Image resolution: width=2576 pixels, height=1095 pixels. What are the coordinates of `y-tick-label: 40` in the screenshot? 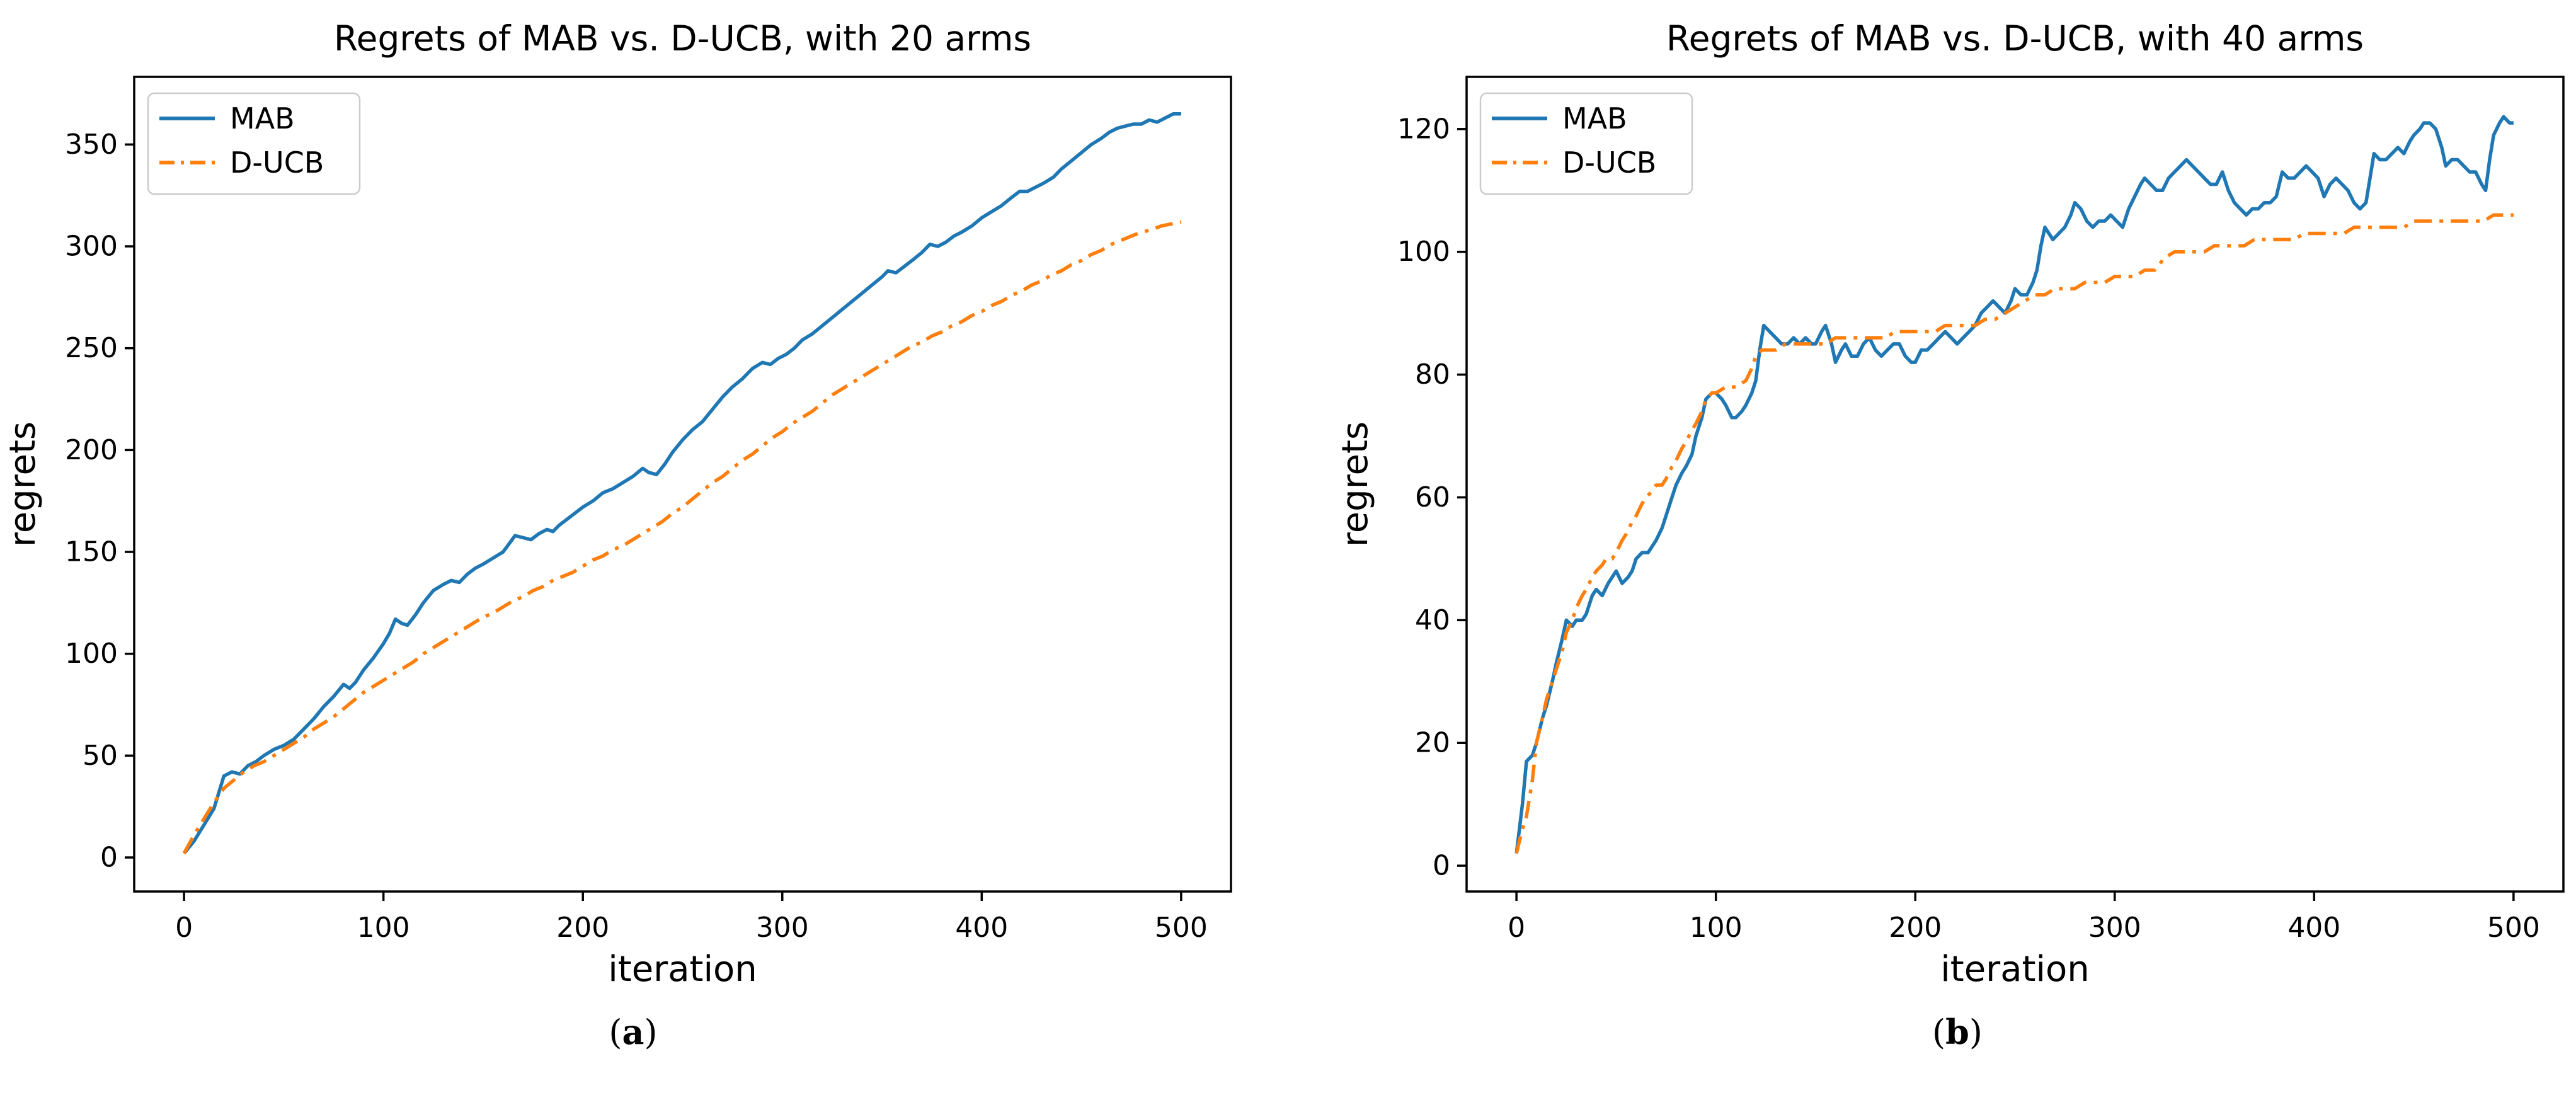 It's located at (1432, 620).